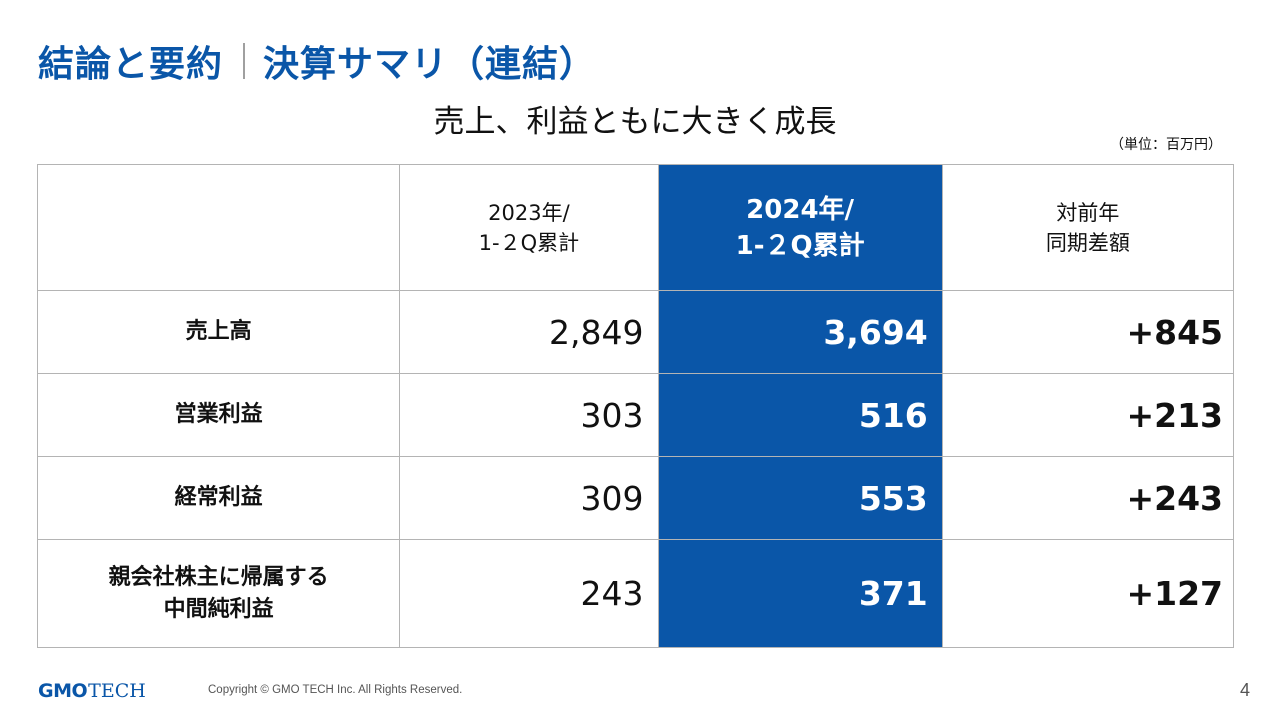  I want to click on table-row: 営業利益 303 516 +213, so click(635, 415).